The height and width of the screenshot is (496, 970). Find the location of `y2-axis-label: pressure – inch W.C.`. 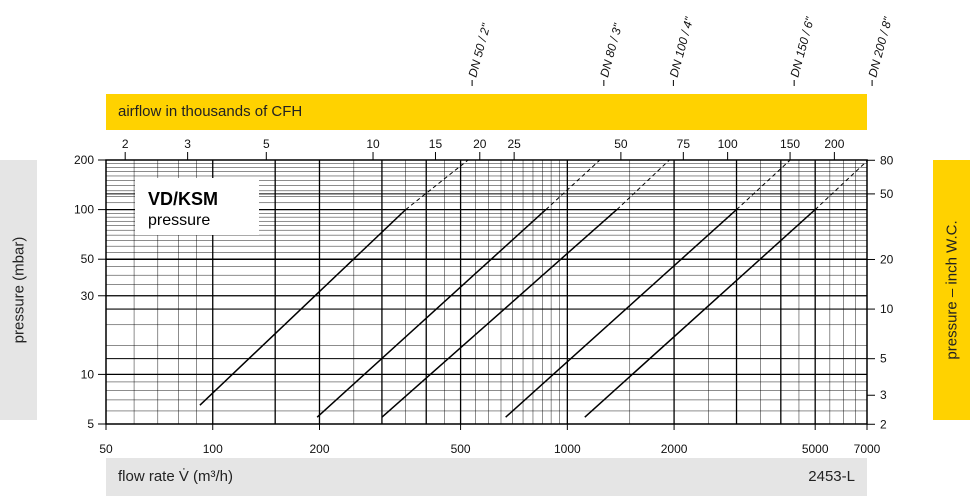

y2-axis-label: pressure – inch W.C. is located at coordinates (951, 290).